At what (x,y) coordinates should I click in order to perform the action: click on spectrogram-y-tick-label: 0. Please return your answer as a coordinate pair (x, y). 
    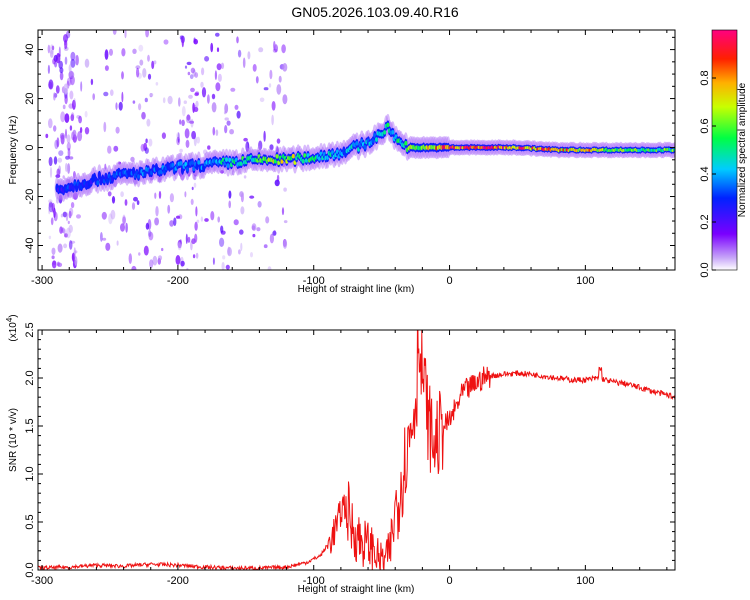
    Looking at the image, I should click on (30, 147).